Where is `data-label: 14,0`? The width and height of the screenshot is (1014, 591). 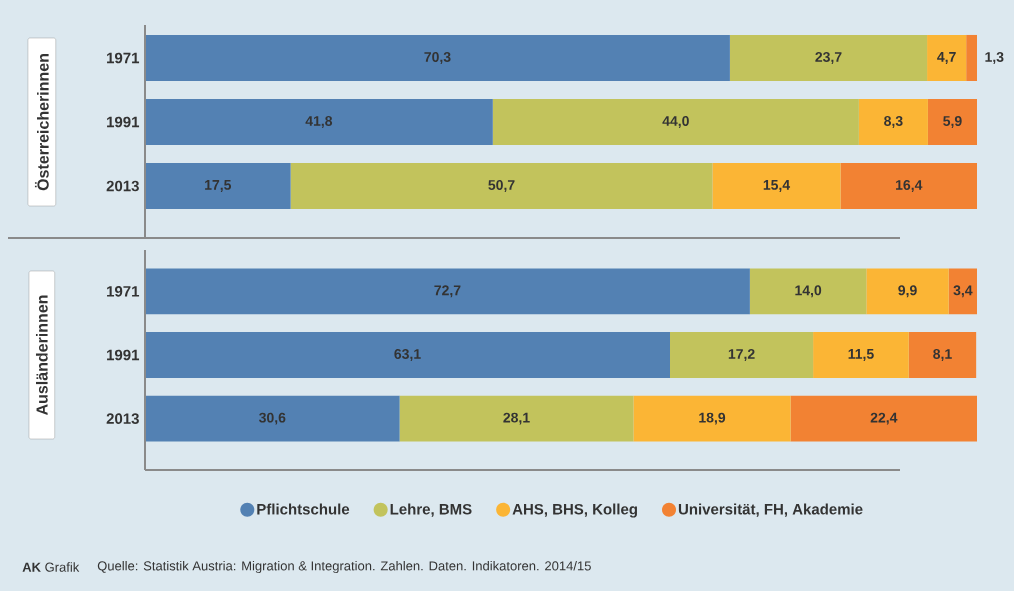 data-label: 14,0 is located at coordinates (808, 291).